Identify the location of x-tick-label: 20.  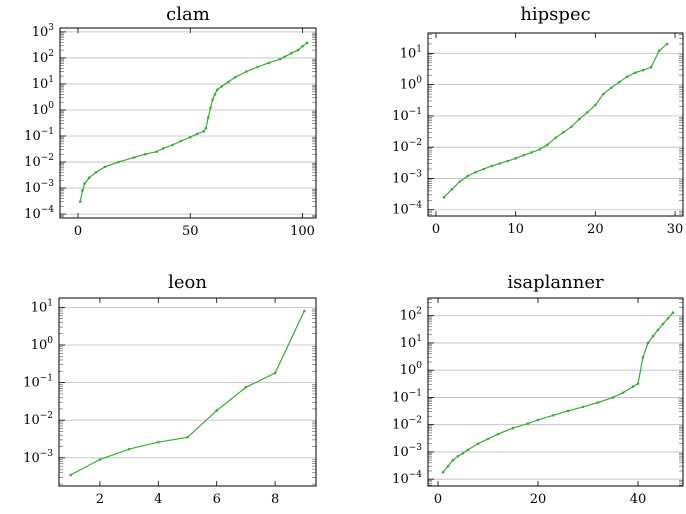
(538, 499).